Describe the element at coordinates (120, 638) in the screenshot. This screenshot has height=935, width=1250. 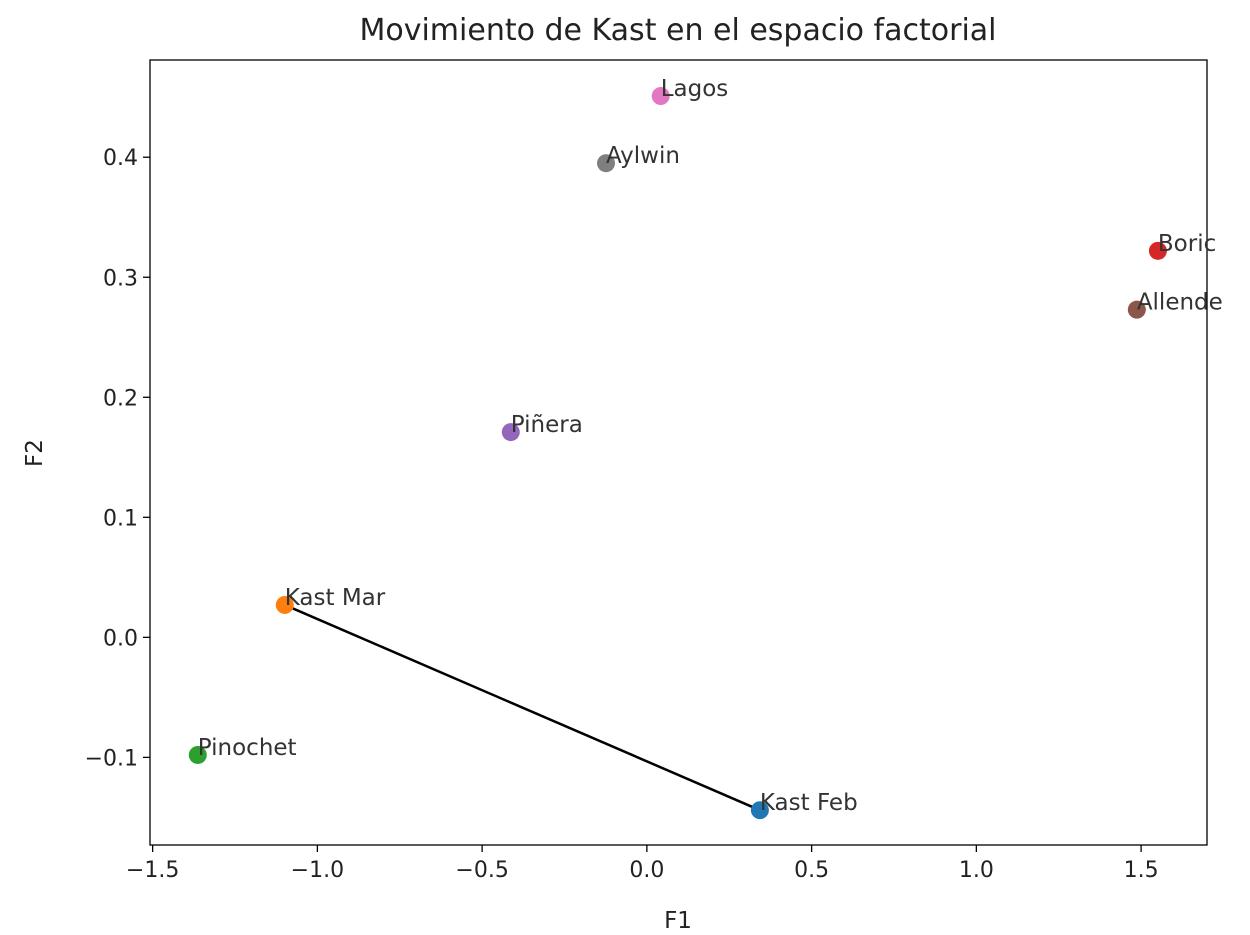
I see `y-tick-label: 0.0` at that location.